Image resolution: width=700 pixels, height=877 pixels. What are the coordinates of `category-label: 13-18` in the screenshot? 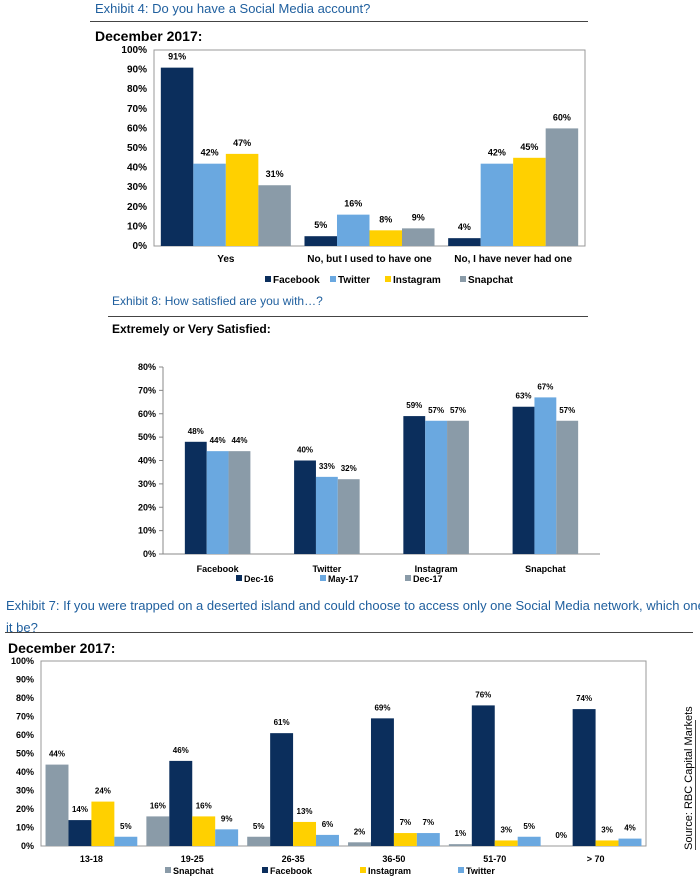 It's located at (91, 859).